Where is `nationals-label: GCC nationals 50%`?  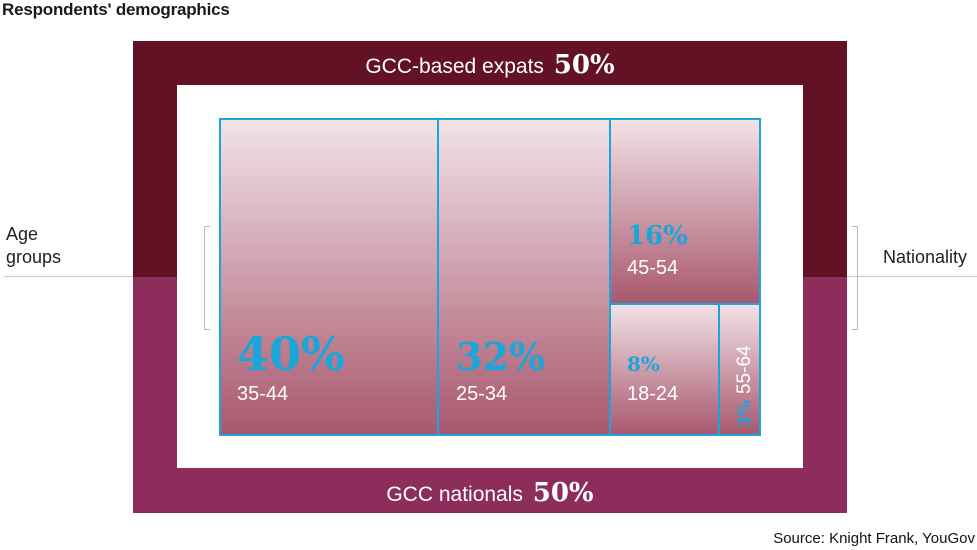
nationals-label: GCC nationals 50% is located at coordinates (490, 493).